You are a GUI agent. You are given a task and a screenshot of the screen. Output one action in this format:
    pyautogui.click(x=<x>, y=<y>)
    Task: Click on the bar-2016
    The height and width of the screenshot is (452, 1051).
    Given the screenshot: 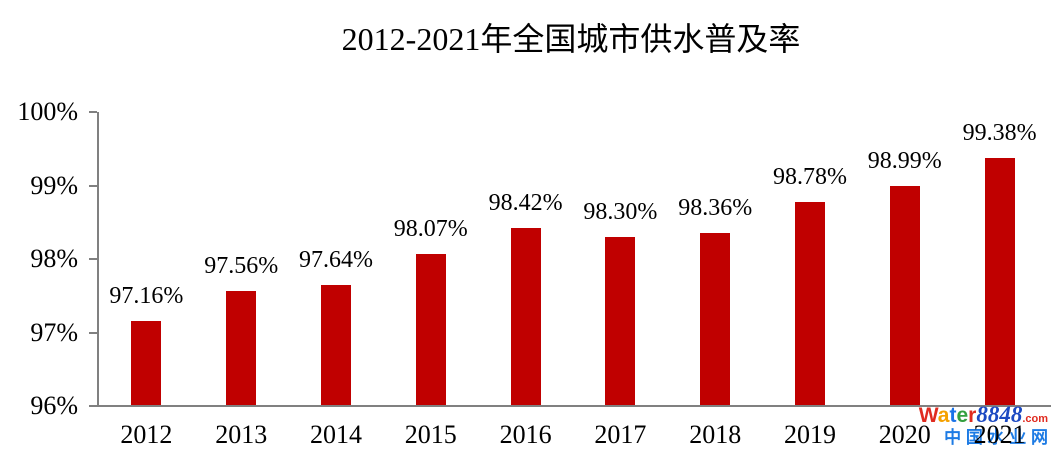 What is the action you would take?
    pyautogui.click(x=525, y=317)
    